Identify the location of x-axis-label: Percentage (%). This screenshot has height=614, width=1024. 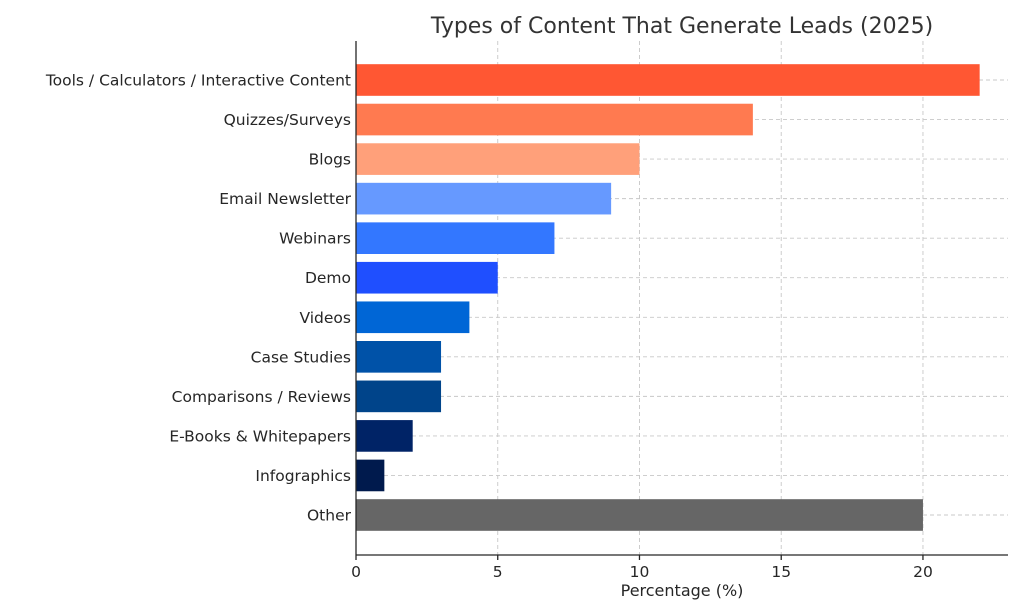
(682, 590).